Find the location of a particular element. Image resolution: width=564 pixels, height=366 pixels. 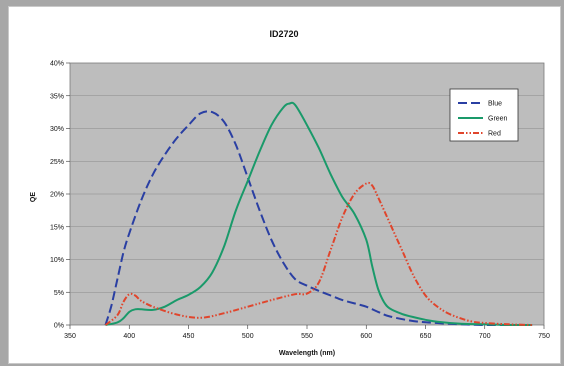

x-tick-label: 450 is located at coordinates (189, 336).